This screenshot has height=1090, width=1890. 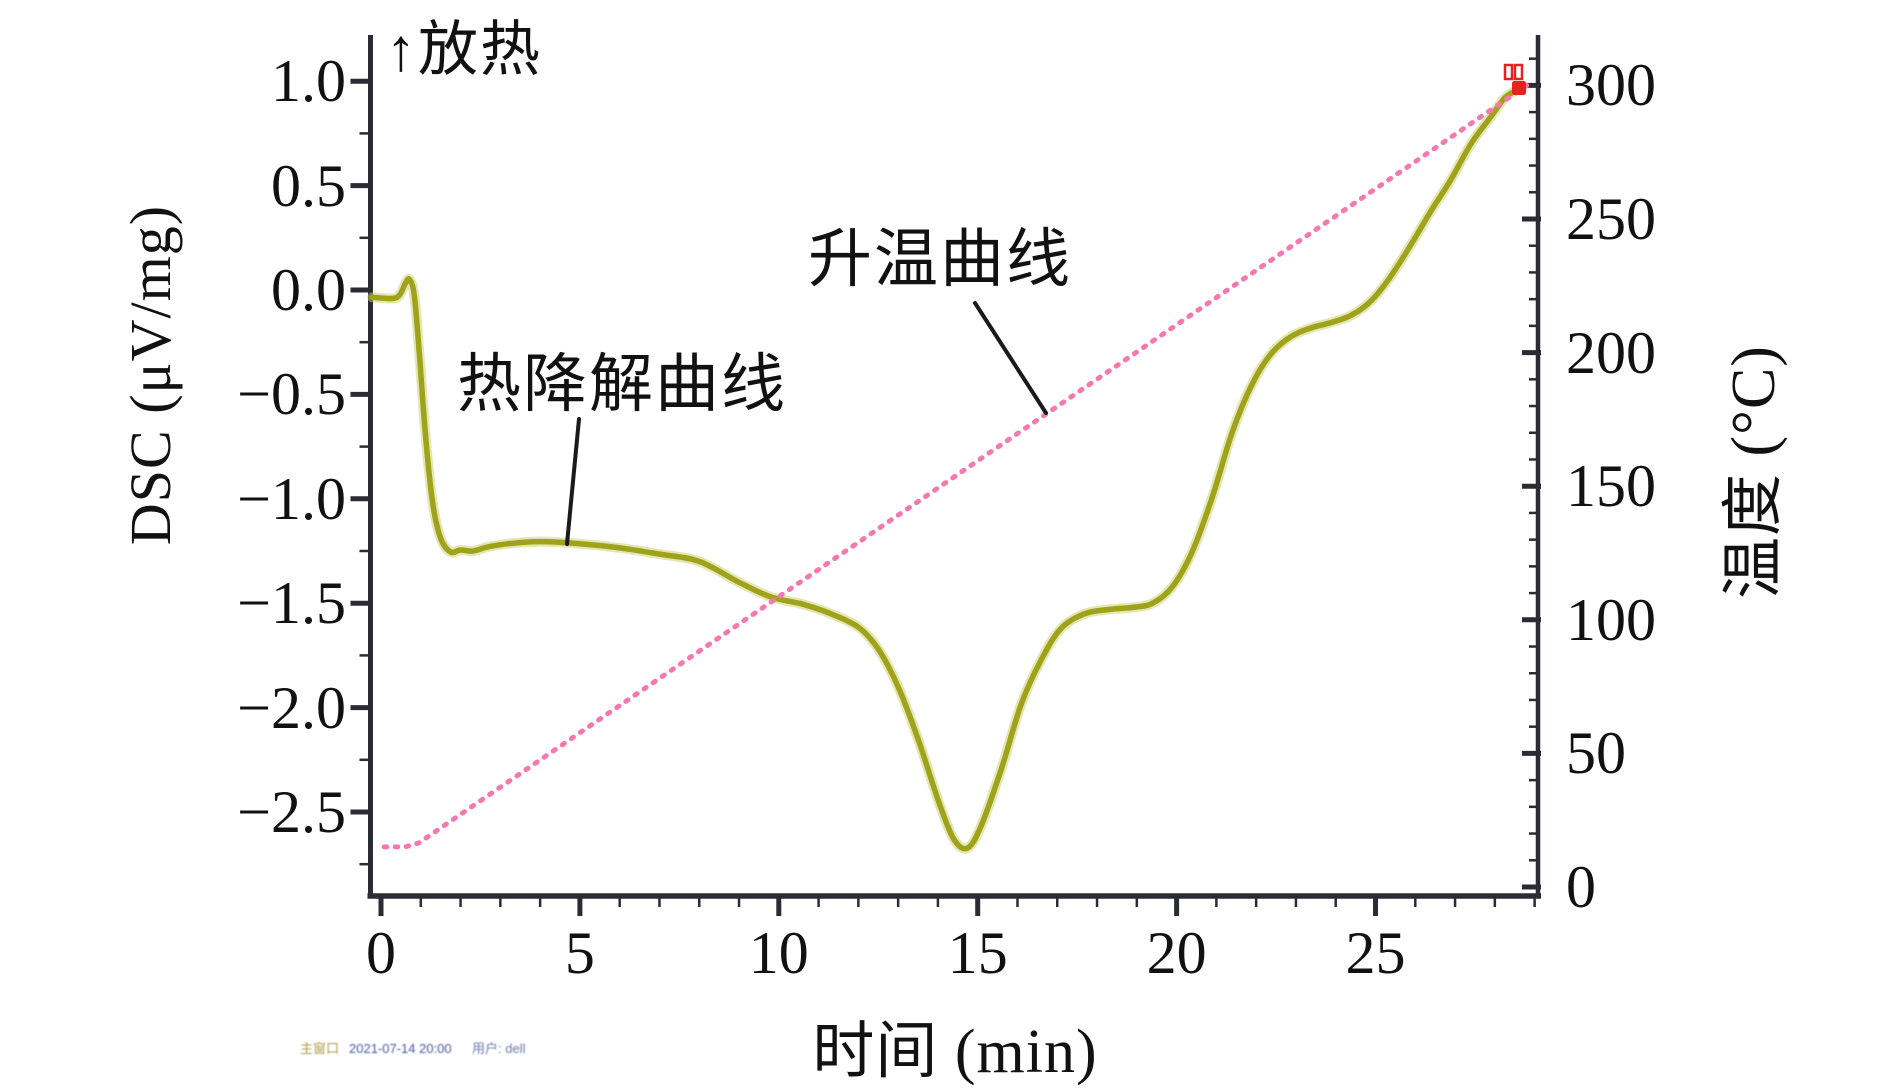 I want to click on x-tick-label: 15, so click(x=977, y=953).